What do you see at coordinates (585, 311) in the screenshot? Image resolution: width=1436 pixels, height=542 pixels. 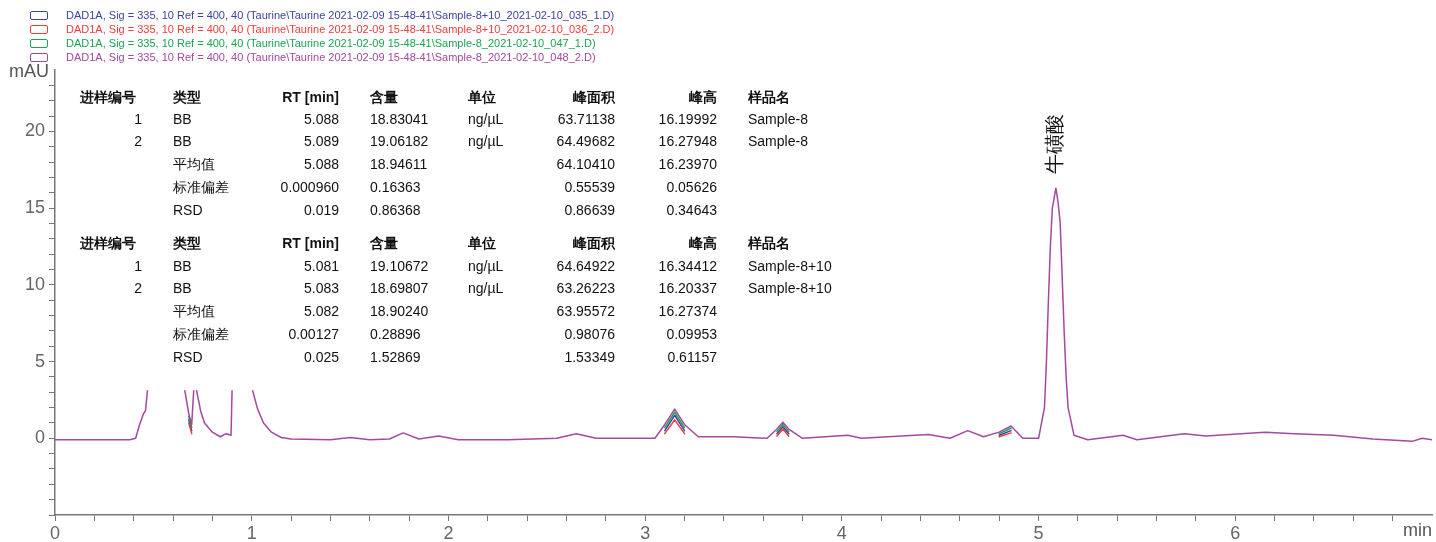 I see `annotation: 63.95572` at bounding box center [585, 311].